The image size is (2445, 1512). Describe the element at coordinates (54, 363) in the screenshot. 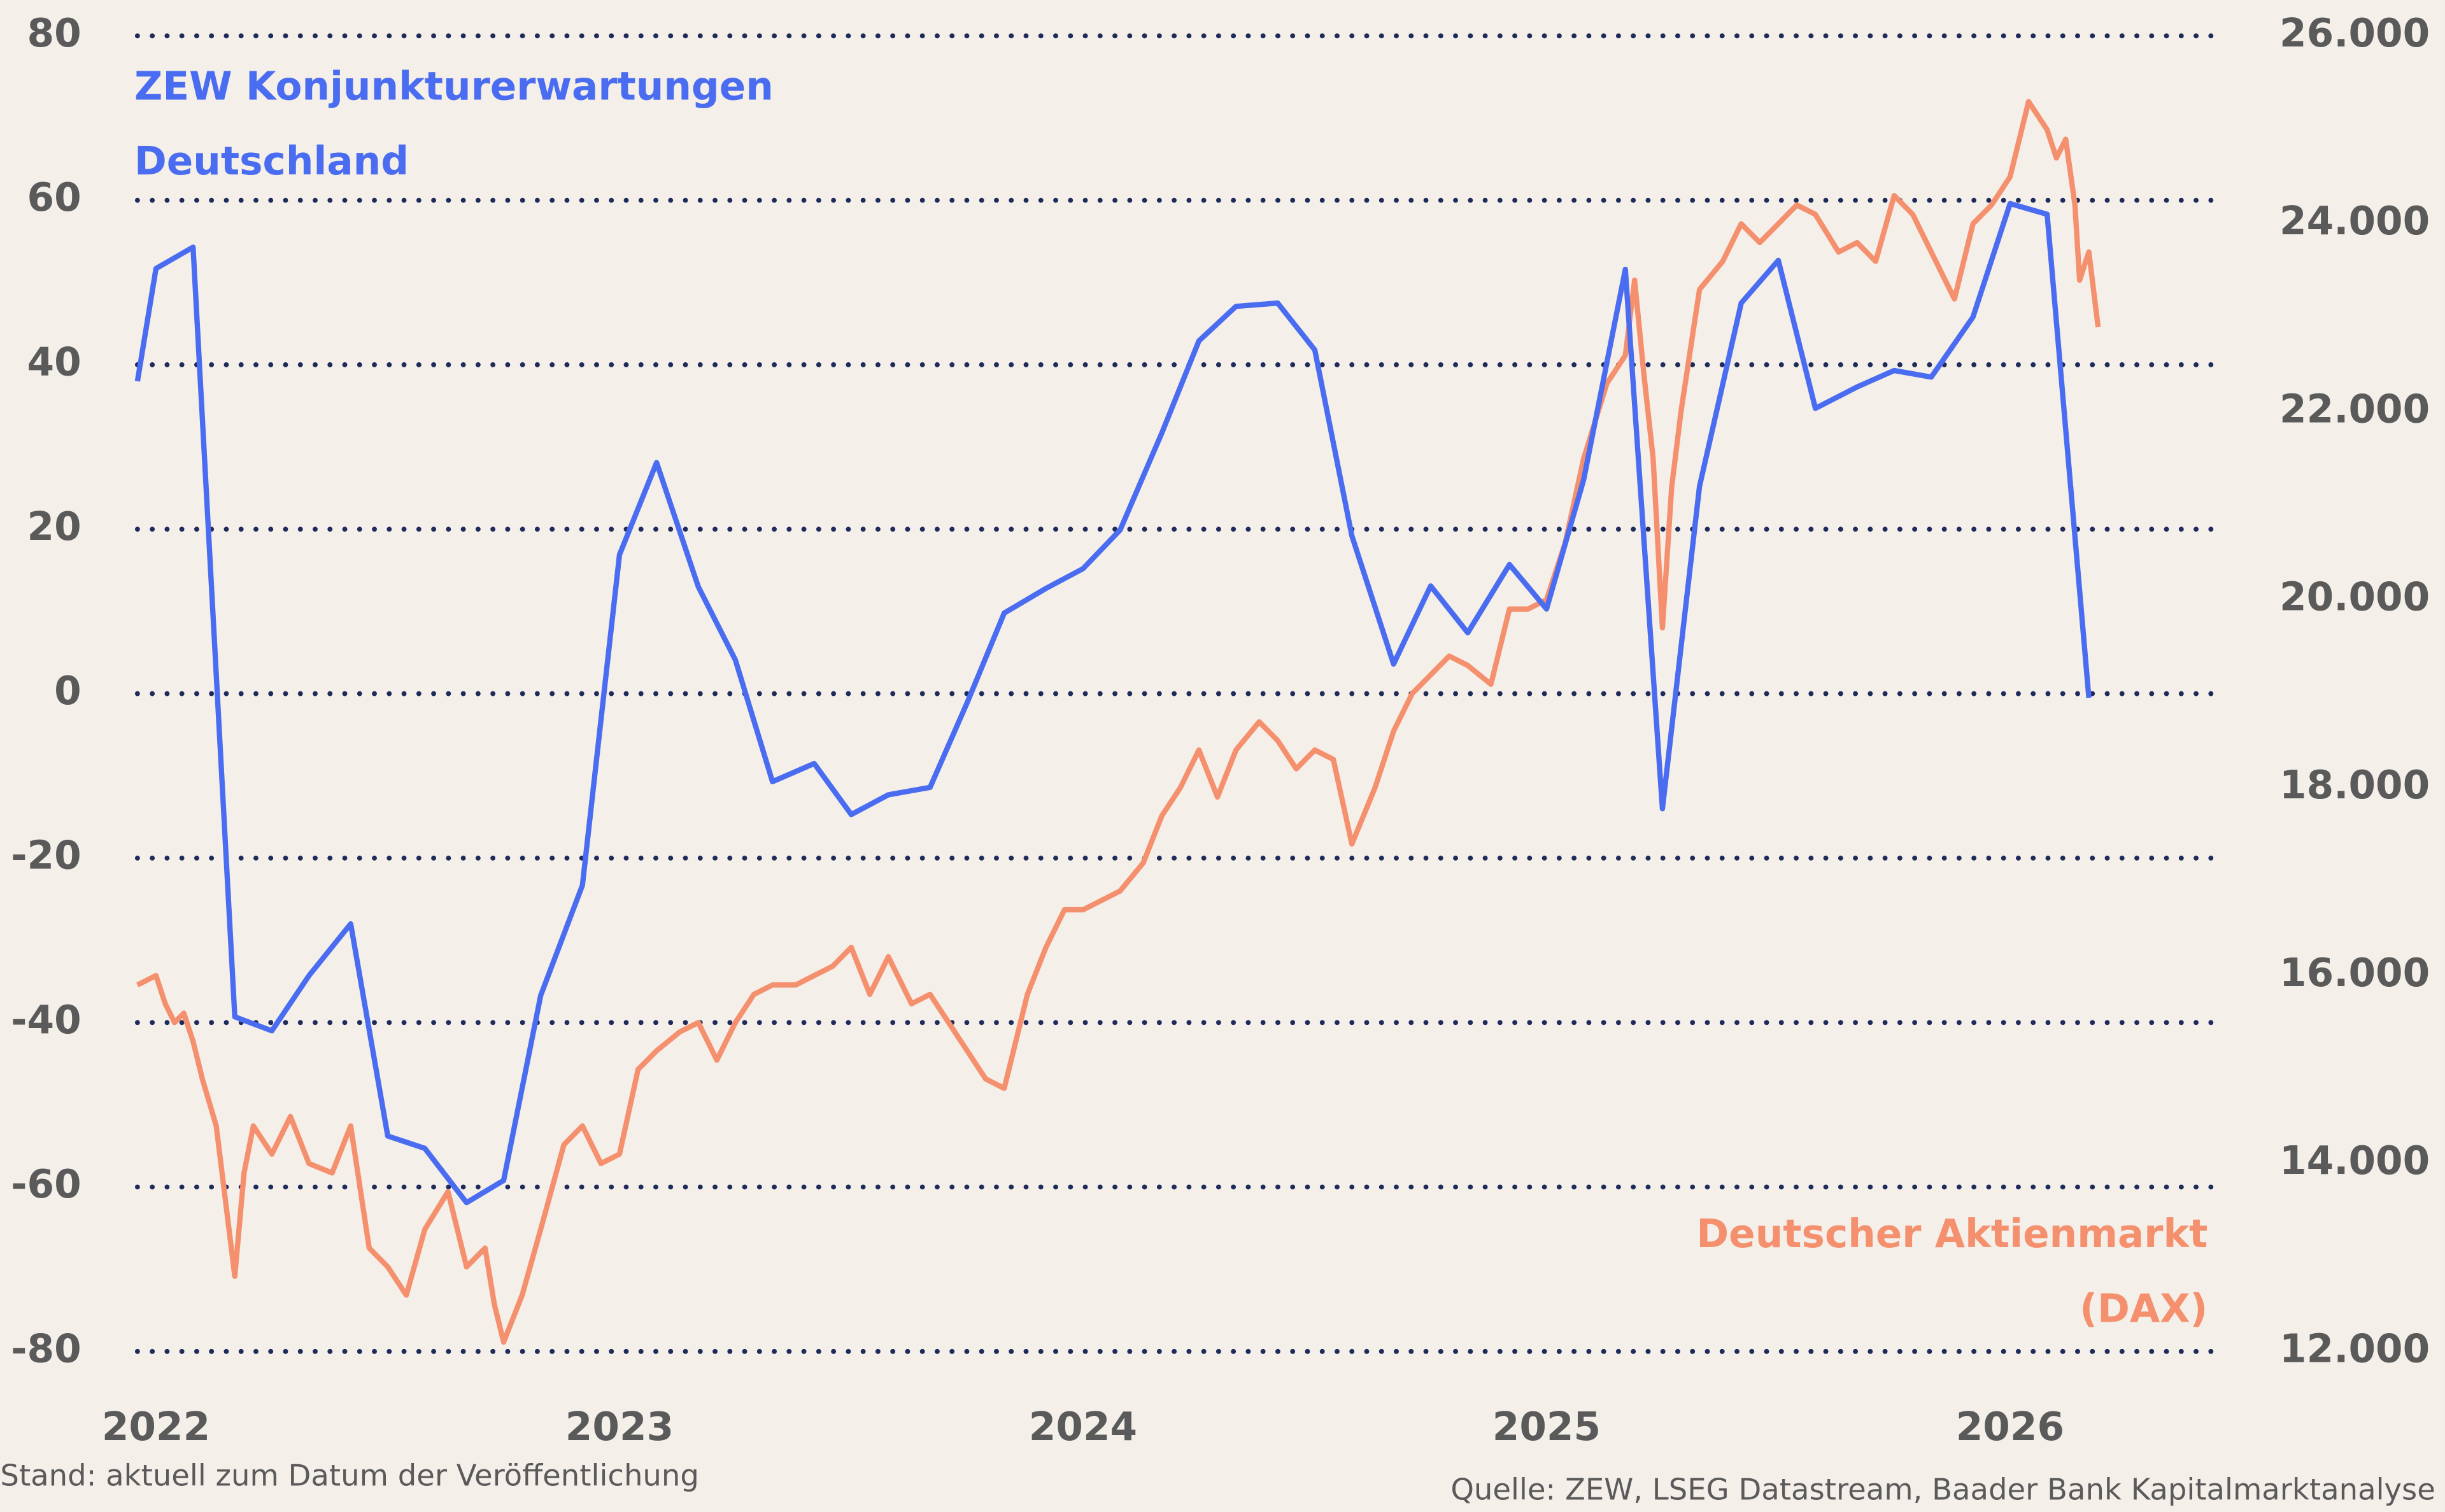

I see `y-tick-label: 40` at that location.